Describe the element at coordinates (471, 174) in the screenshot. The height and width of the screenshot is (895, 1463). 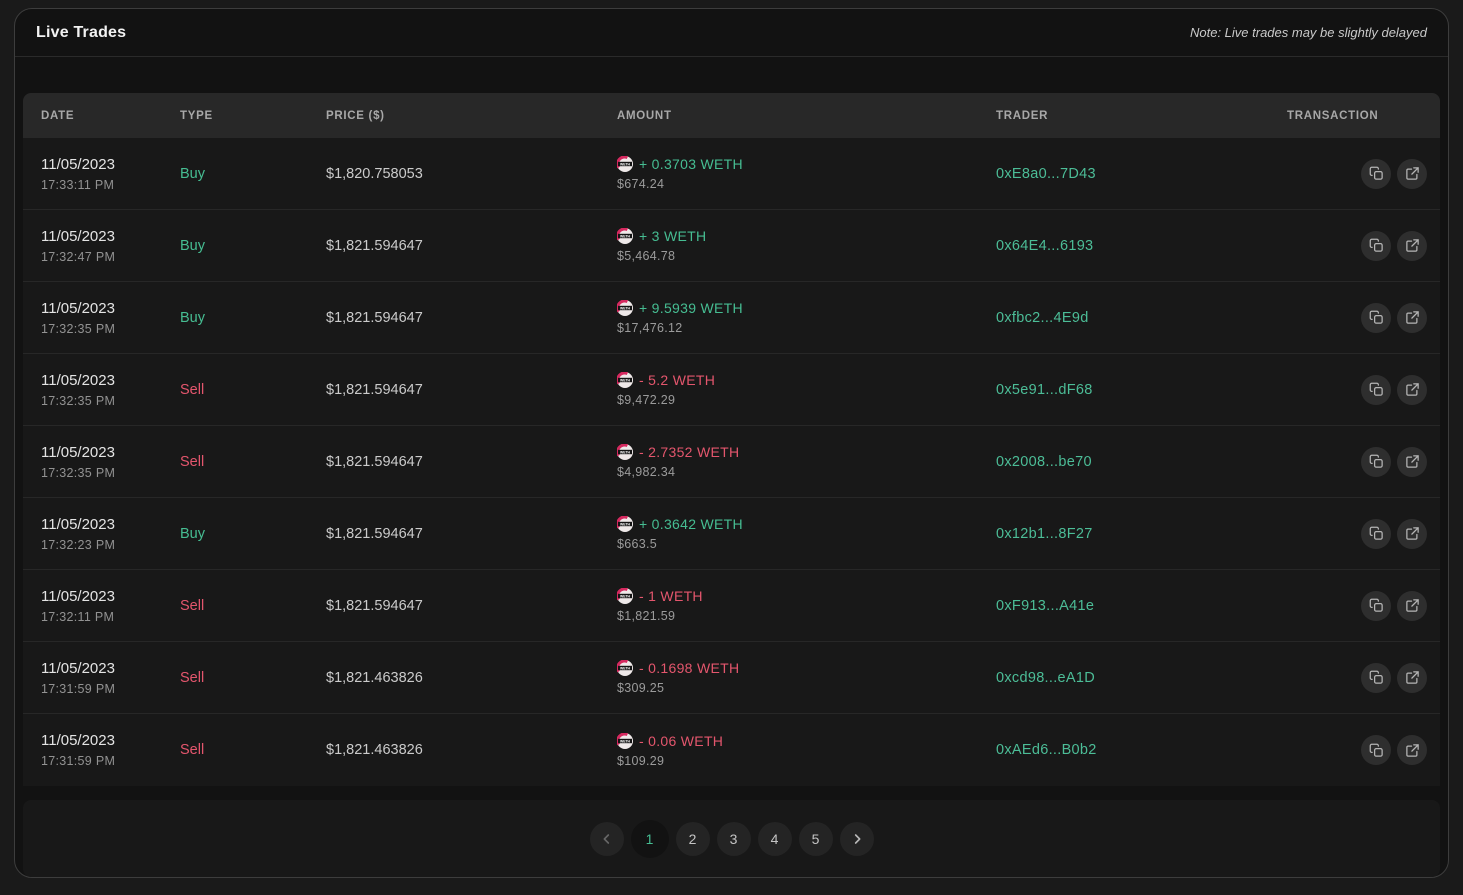
I see `price-cell: $1,820.758053` at that location.